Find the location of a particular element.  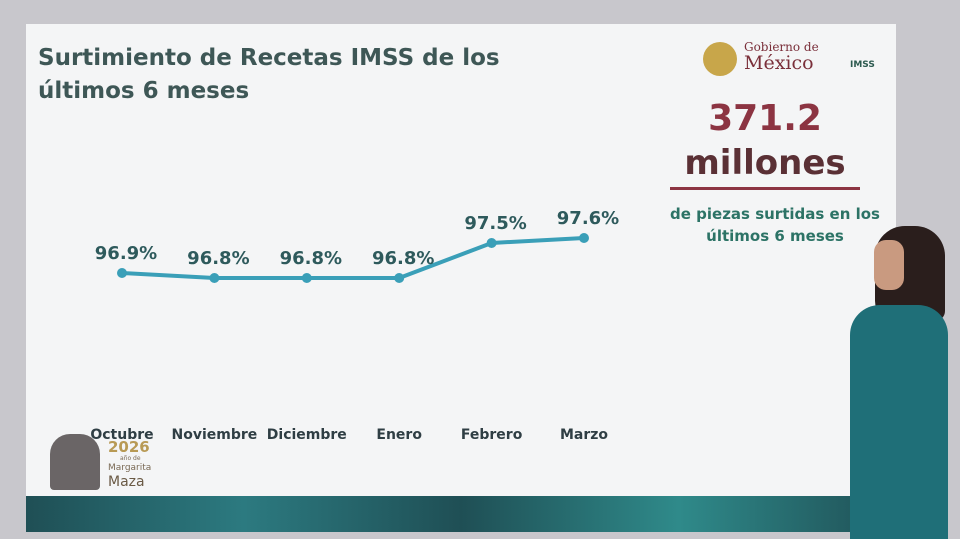

x-tick-label: Marzo is located at coordinates (584, 435).